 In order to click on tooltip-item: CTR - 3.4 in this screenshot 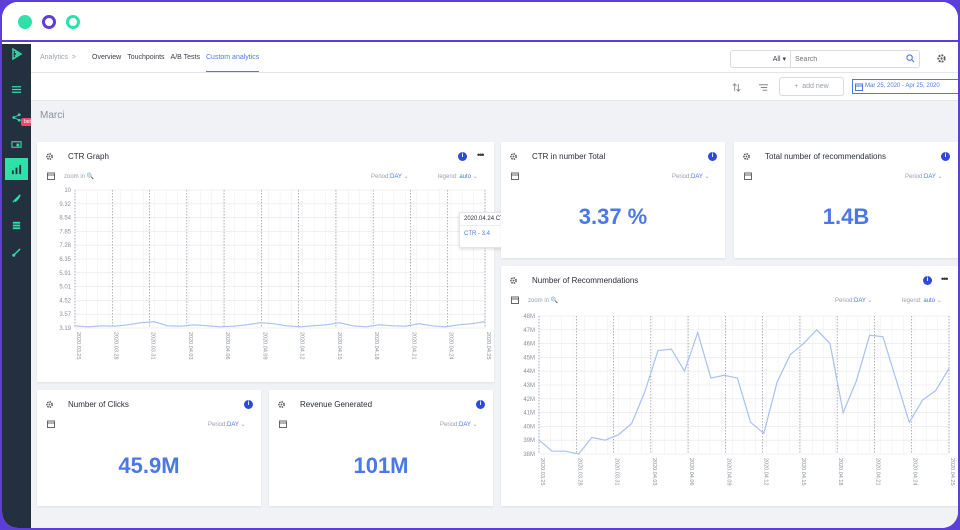, I will do `click(477, 234)`.